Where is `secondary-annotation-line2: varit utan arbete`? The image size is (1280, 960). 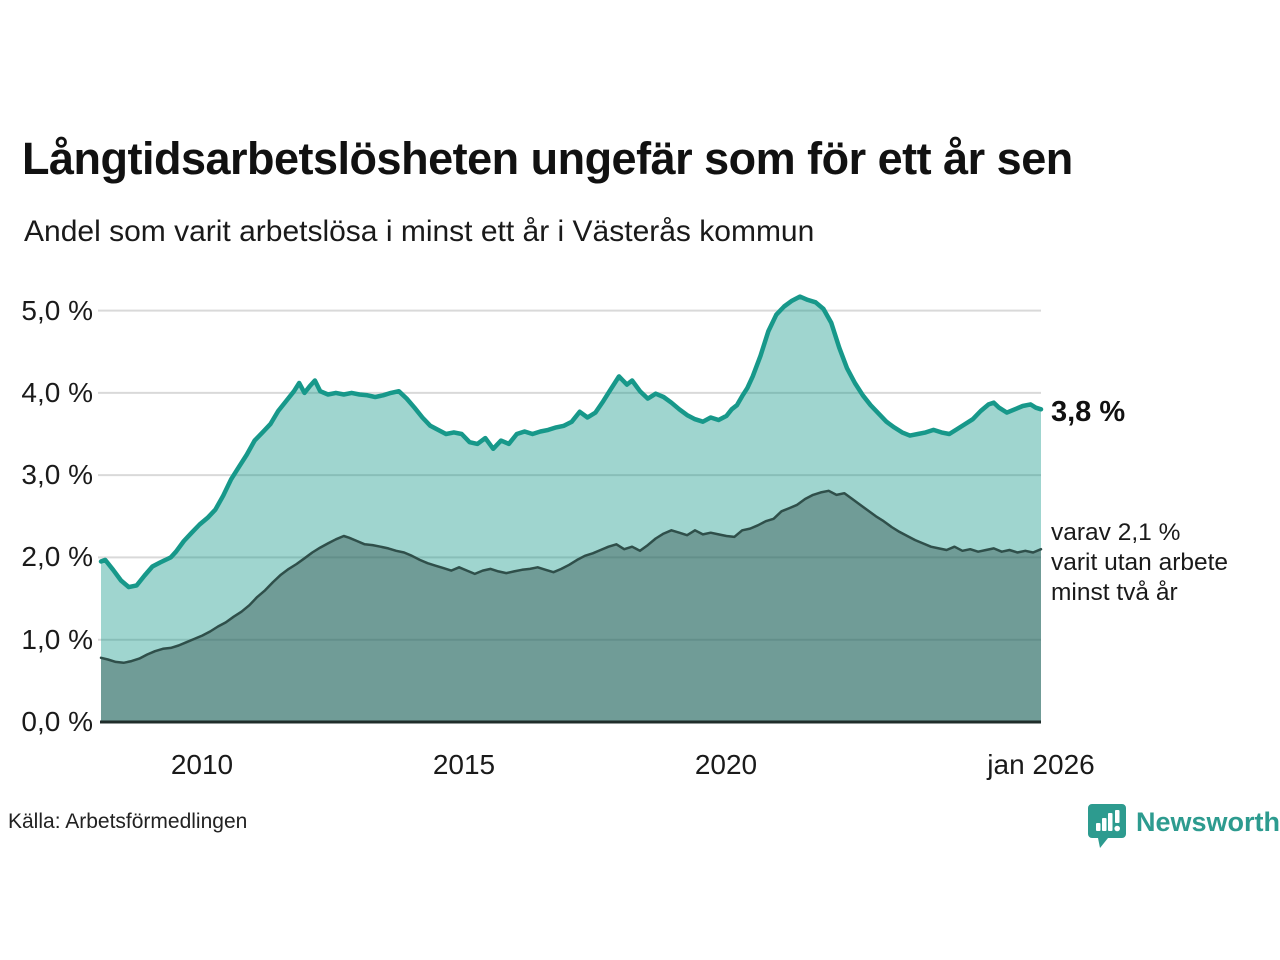 secondary-annotation-line2: varit utan arbete is located at coordinates (1140, 562).